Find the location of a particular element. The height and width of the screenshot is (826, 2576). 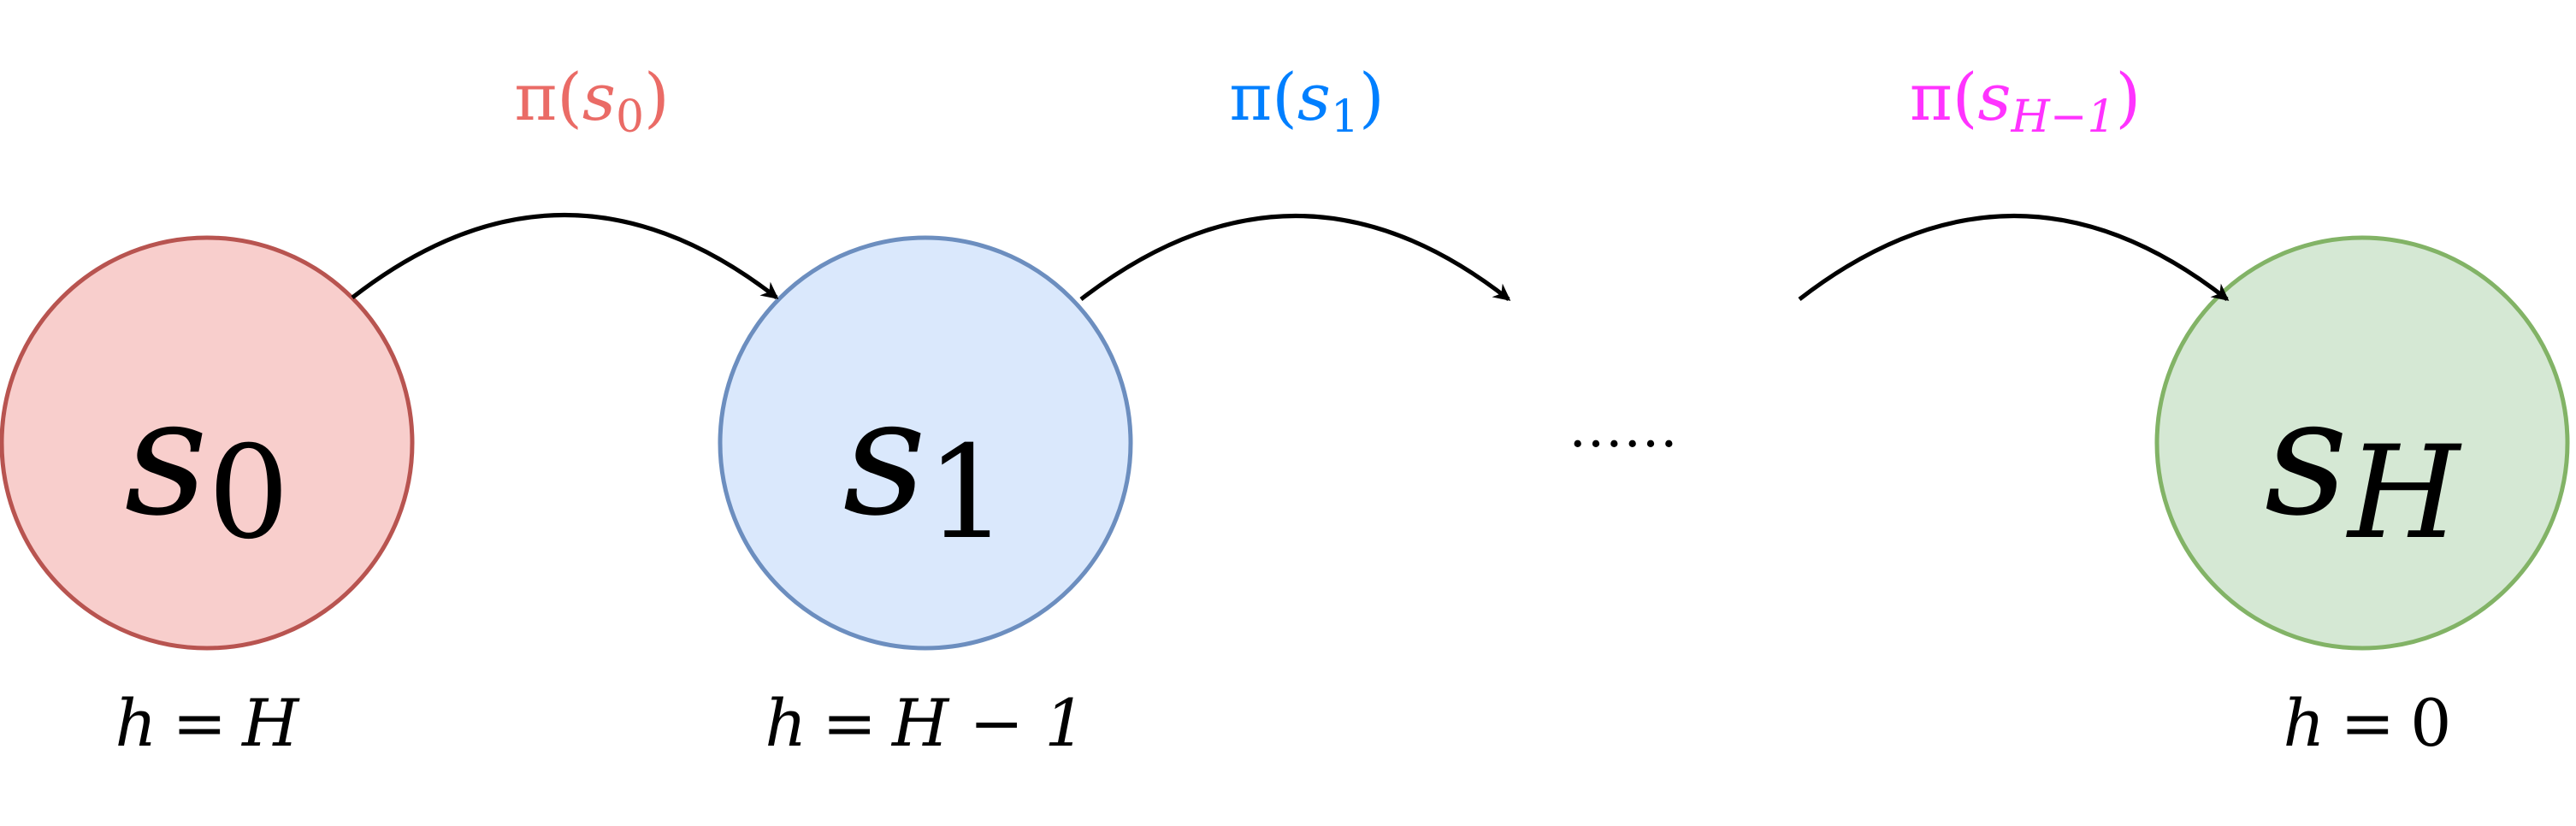

action-state-sub: 0 is located at coordinates (630, 117).